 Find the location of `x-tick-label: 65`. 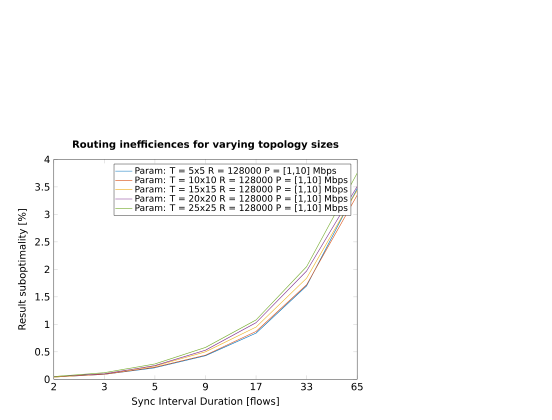

x-tick-label: 65 is located at coordinates (357, 386).